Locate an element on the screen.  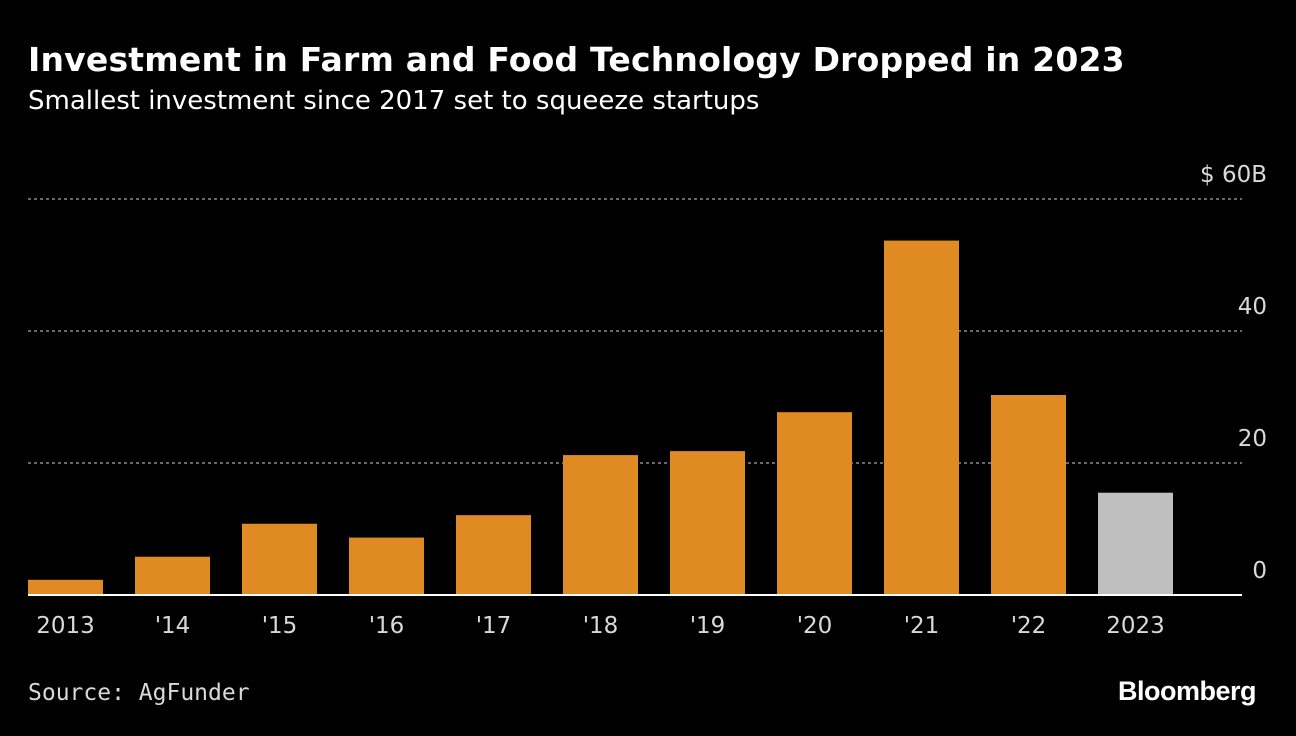
y-tick-label: 20 is located at coordinates (1252, 439).